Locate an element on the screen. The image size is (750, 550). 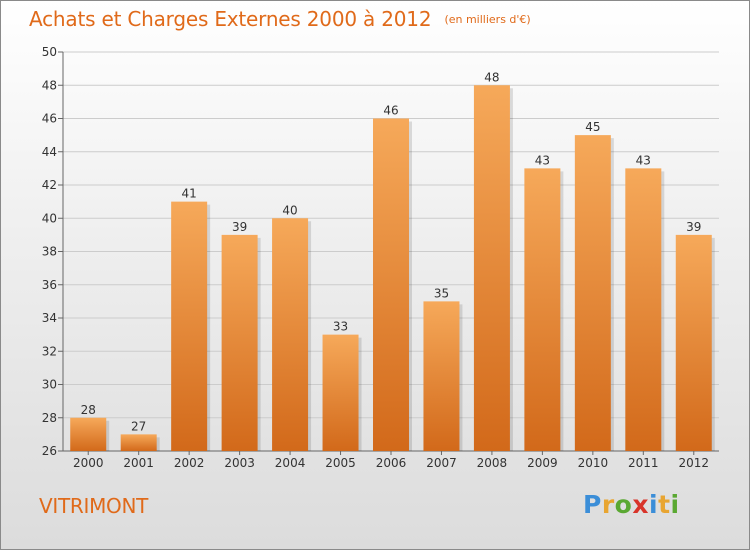
x-tick-label: 2009 is located at coordinates (542, 463).